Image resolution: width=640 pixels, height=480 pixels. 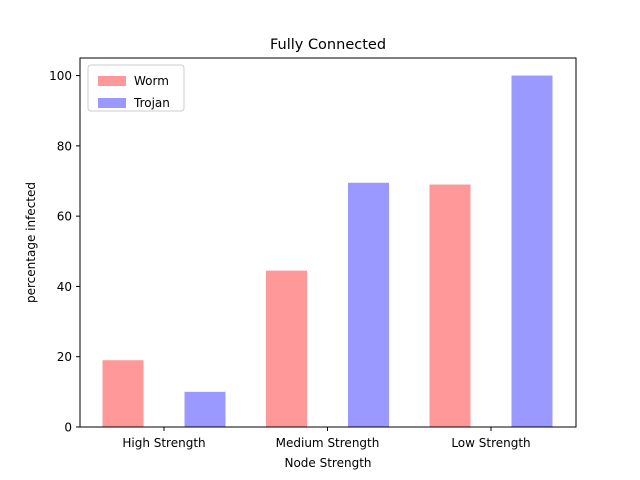 What do you see at coordinates (60, 76) in the screenshot?
I see `y-tick-label: 100` at bounding box center [60, 76].